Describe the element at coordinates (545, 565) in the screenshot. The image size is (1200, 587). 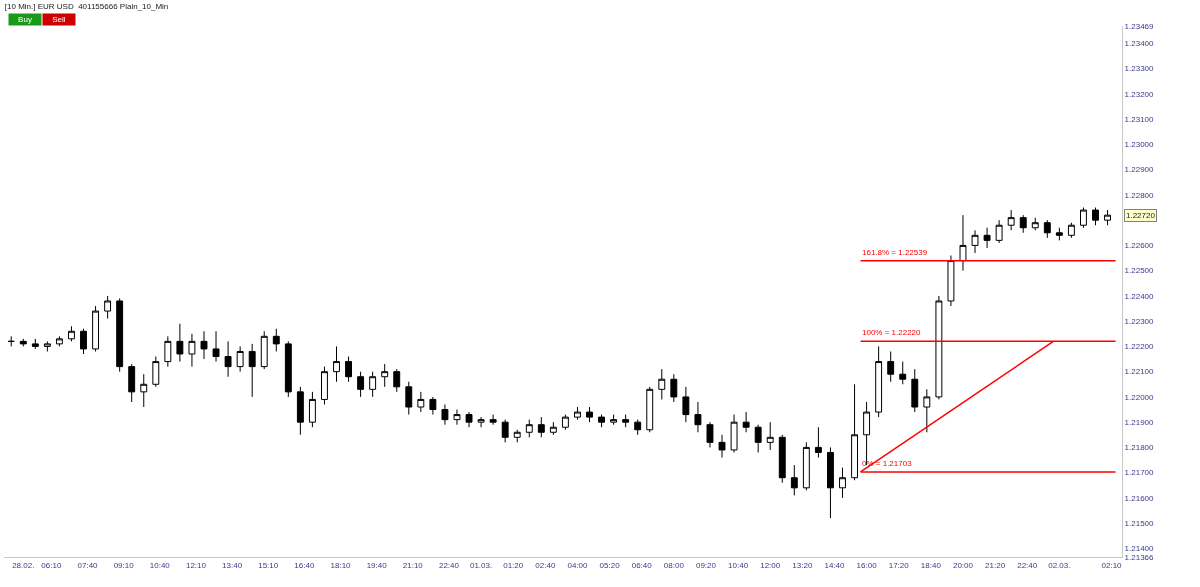
I see `x-tick-label: 02:40` at that location.